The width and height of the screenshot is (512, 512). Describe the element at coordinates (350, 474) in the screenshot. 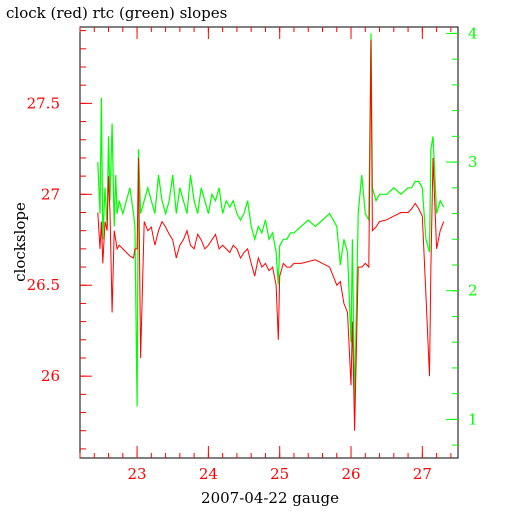

I see `x-tick-label: 26` at that location.